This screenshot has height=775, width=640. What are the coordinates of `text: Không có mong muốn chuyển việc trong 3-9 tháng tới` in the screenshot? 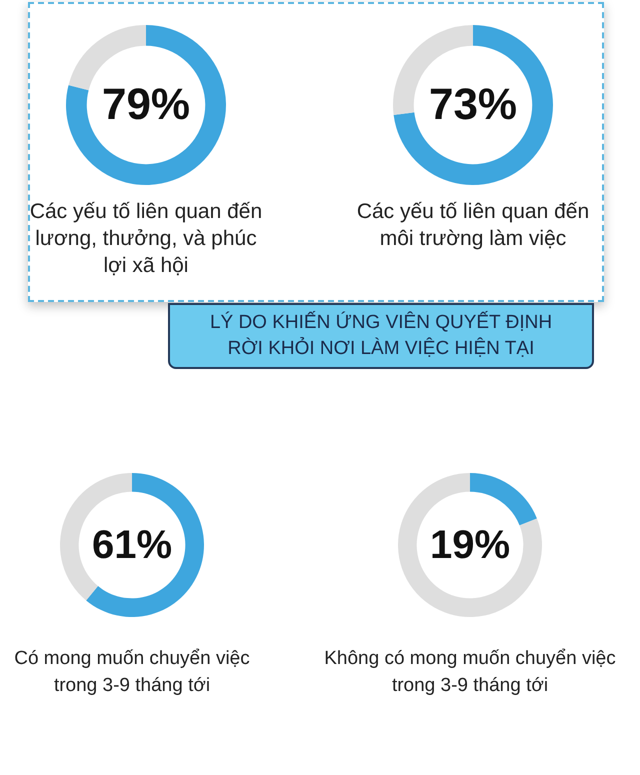 It's located at (470, 672).